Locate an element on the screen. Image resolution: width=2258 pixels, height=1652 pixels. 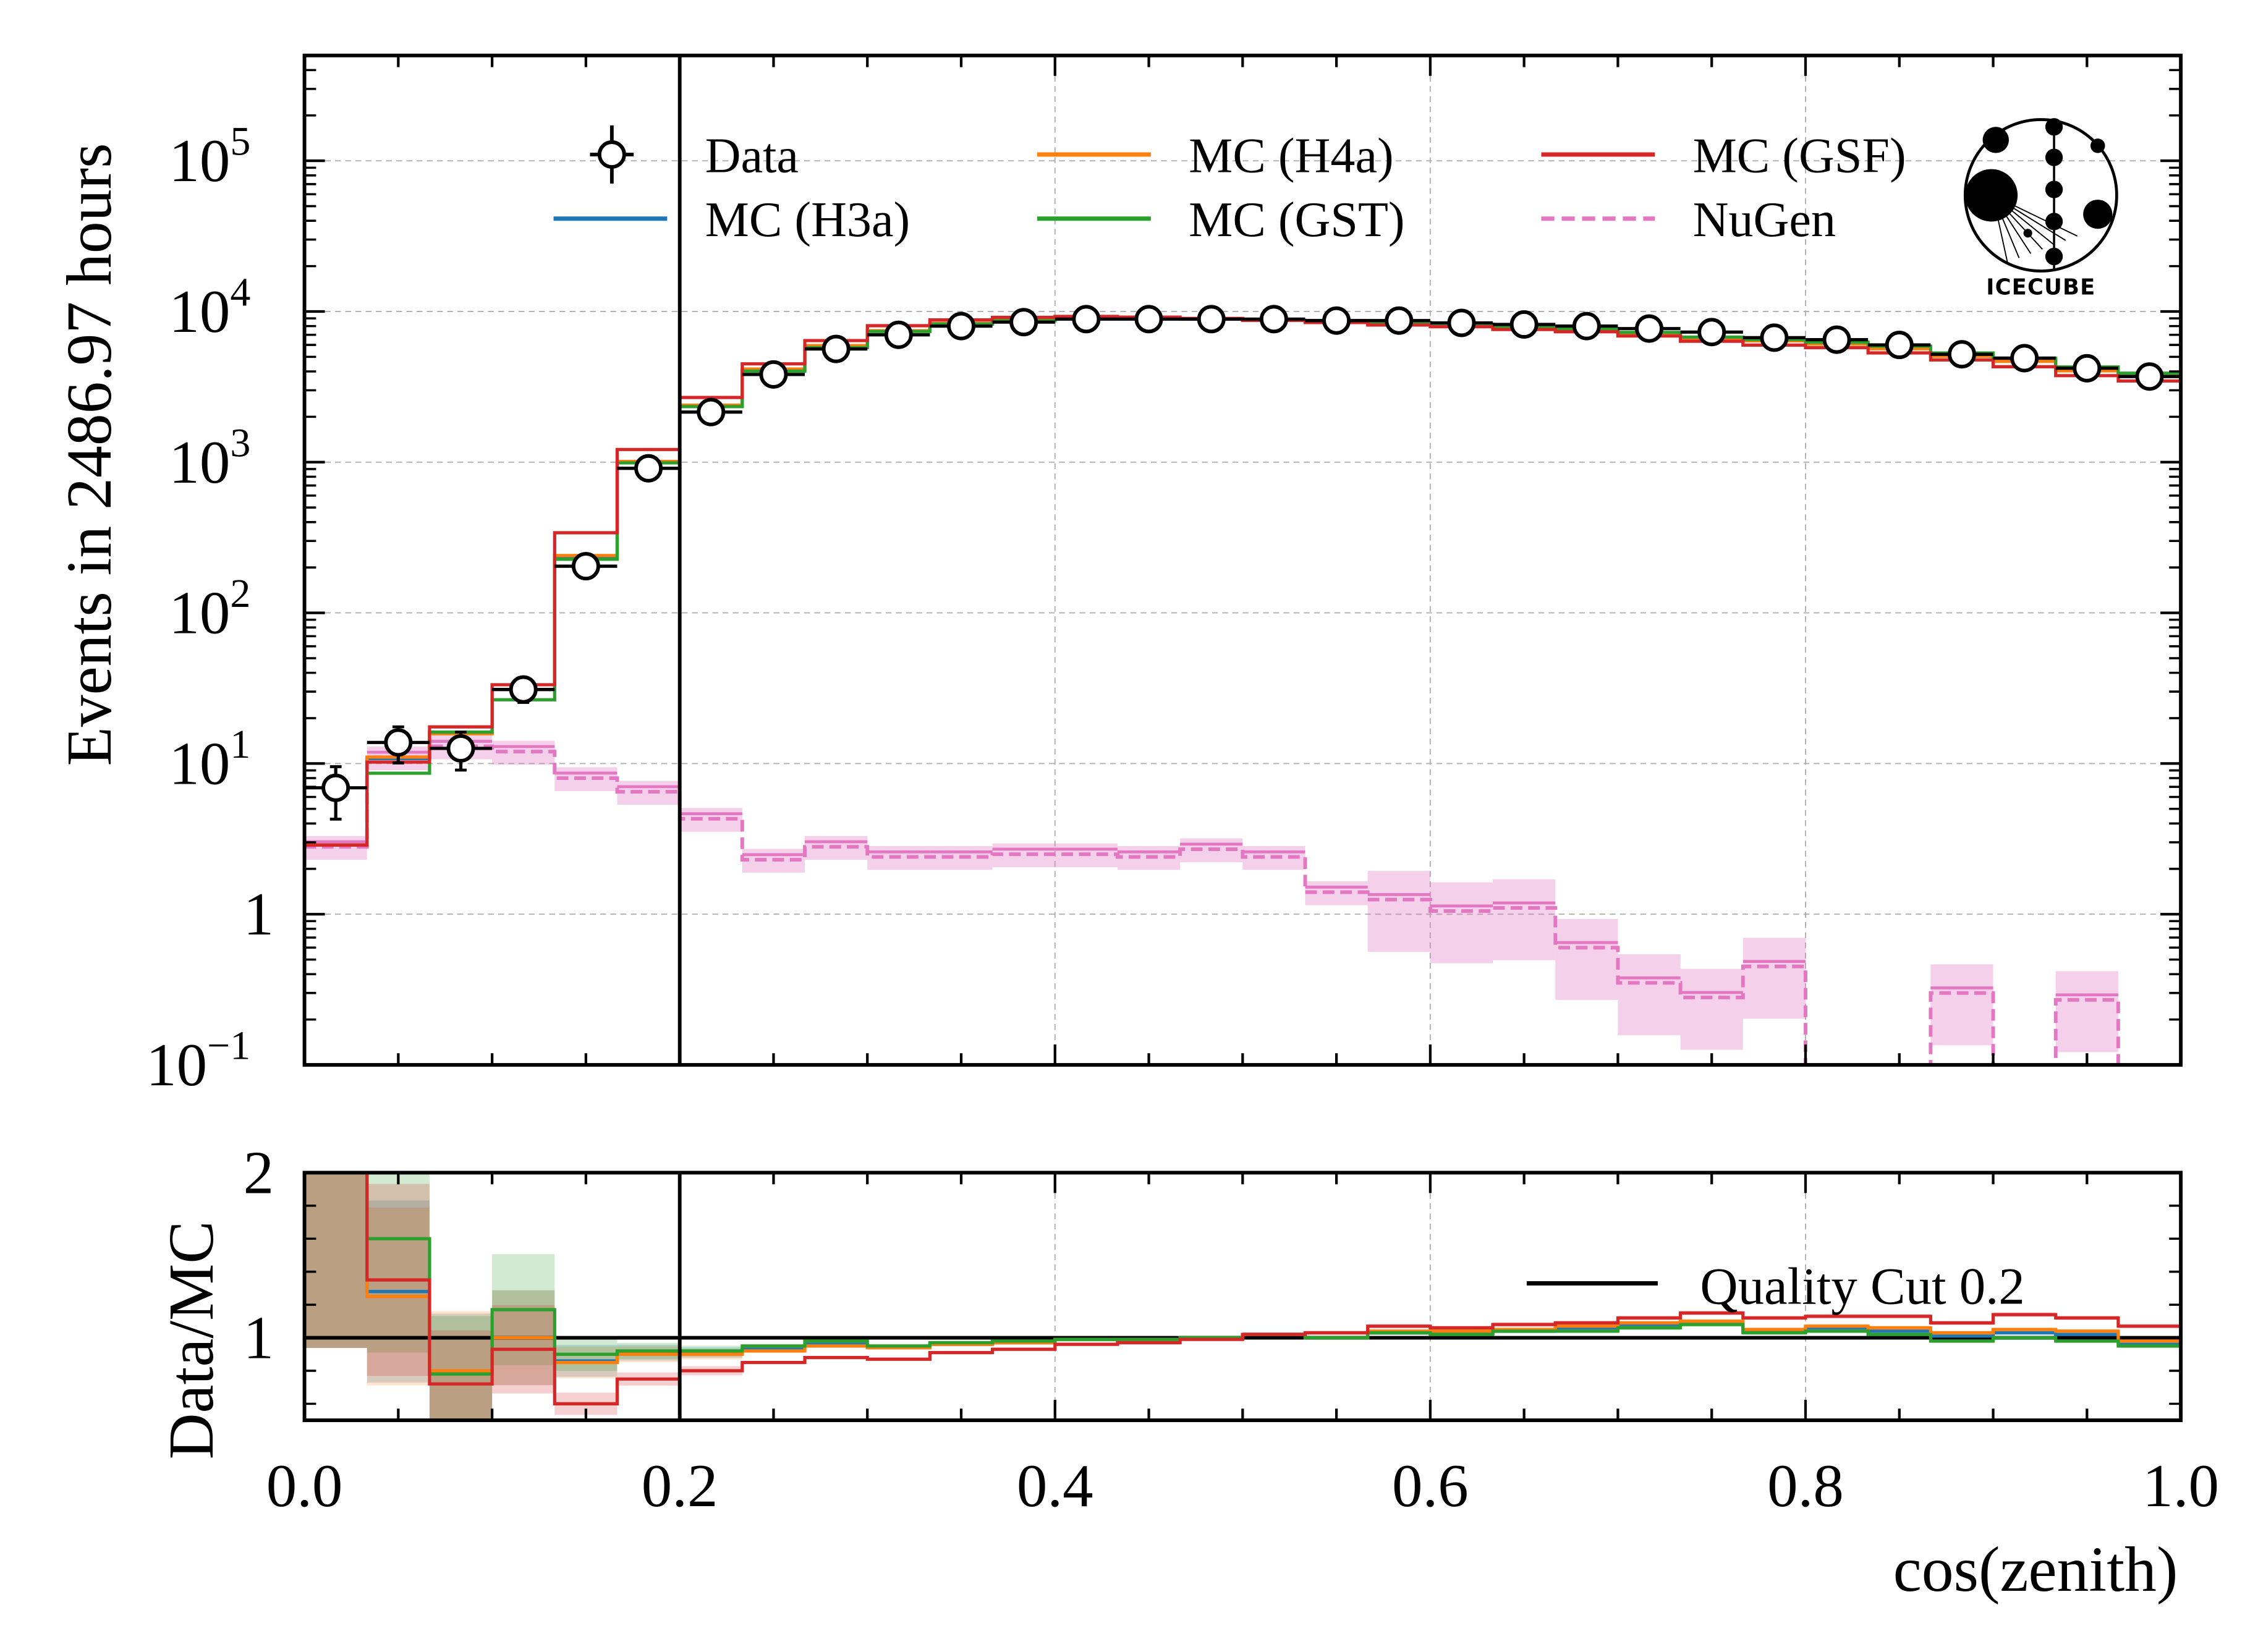
icecube-logo: ICECUBE is located at coordinates (2040, 209).